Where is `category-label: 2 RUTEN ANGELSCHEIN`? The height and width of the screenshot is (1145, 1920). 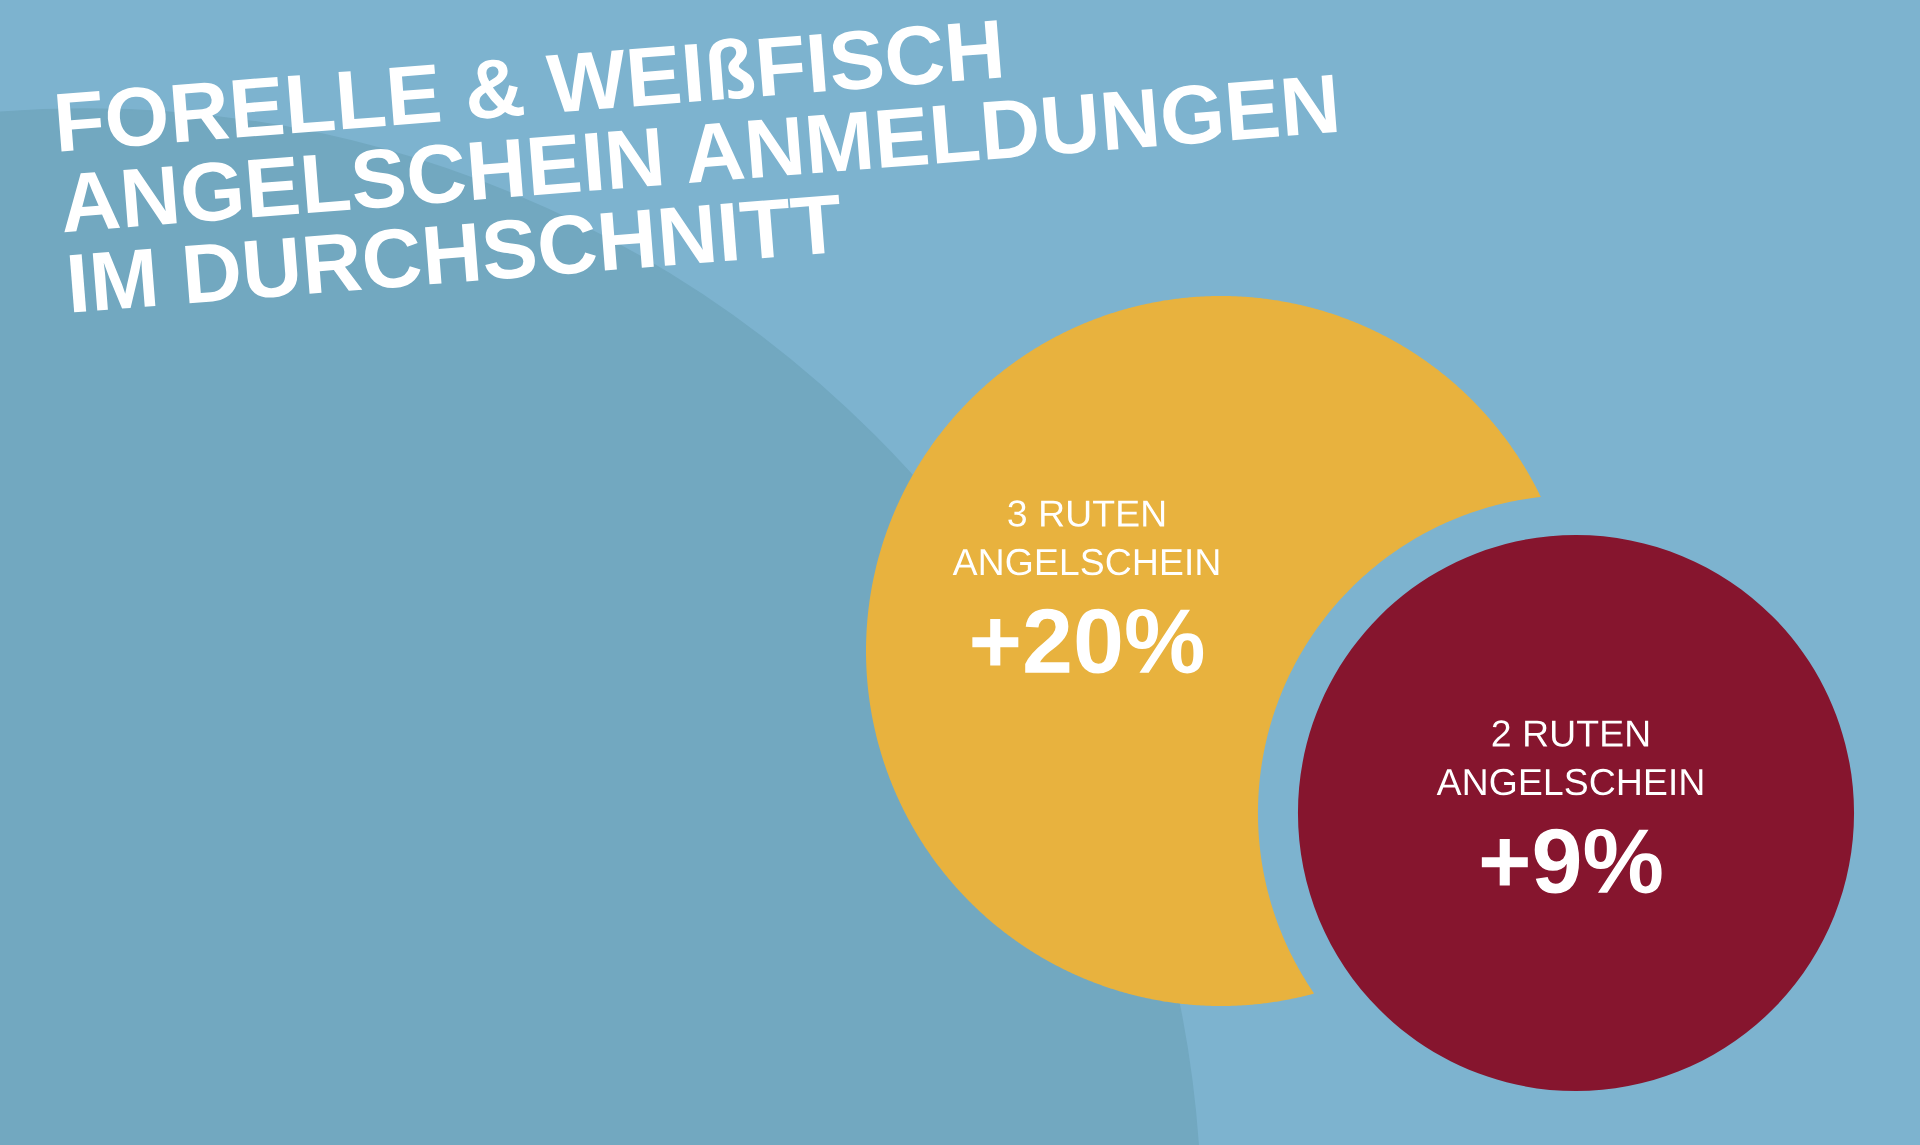
category-label: 2 RUTEN ANGELSCHEIN is located at coordinates (1569, 758).